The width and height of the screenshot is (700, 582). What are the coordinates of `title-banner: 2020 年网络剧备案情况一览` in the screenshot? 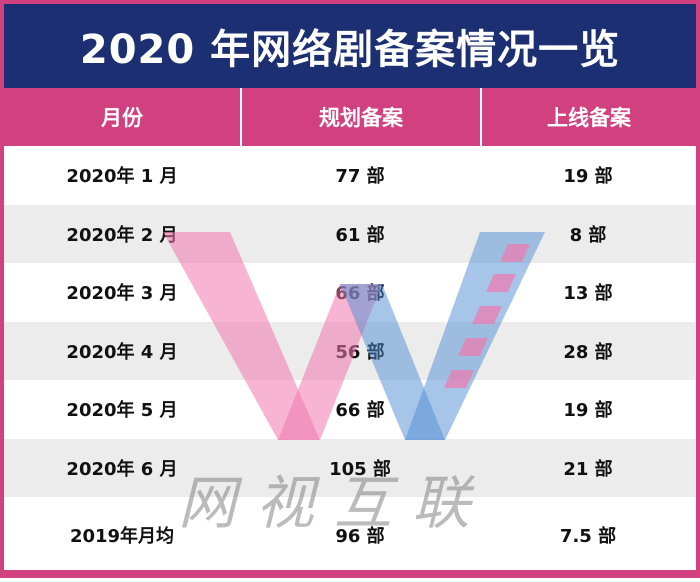 It's located at (350, 46).